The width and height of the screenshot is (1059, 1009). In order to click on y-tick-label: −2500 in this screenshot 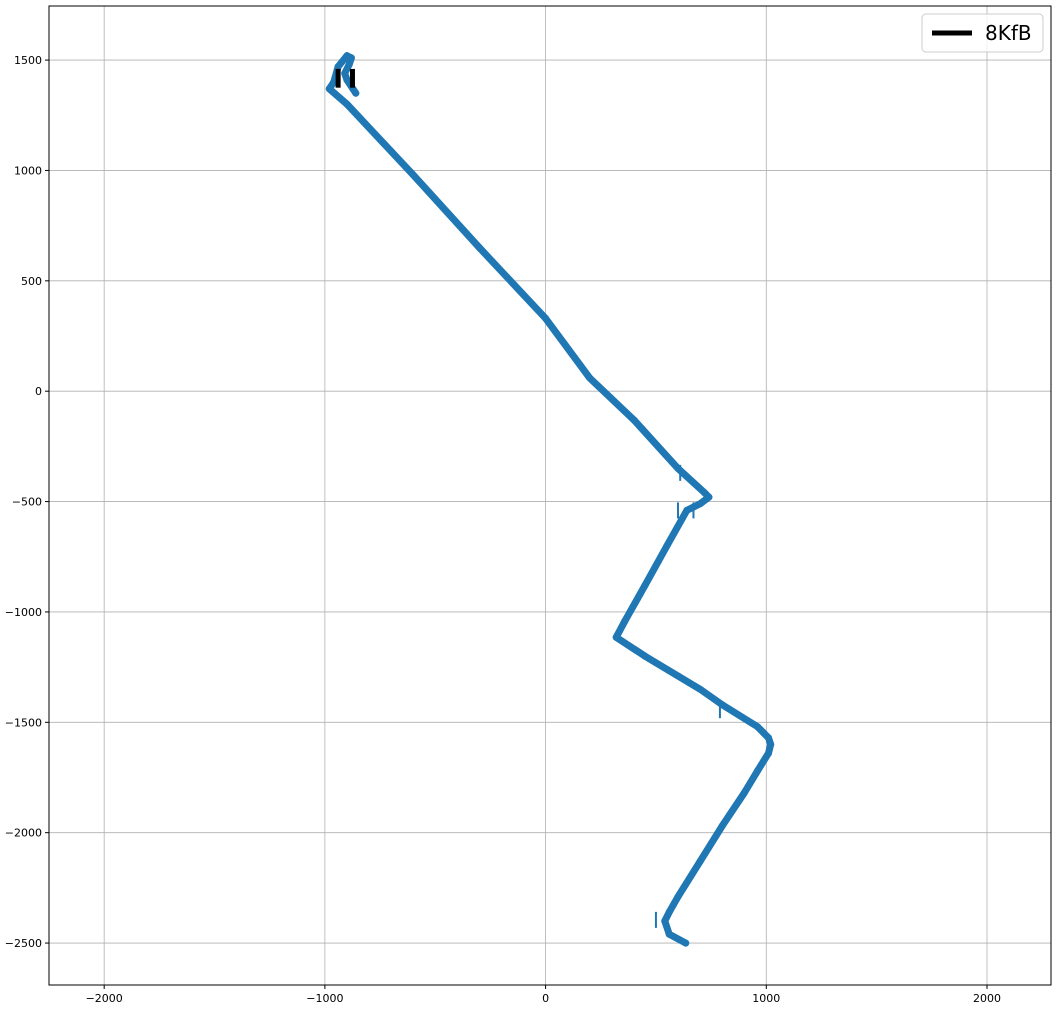, I will do `click(23, 943)`.